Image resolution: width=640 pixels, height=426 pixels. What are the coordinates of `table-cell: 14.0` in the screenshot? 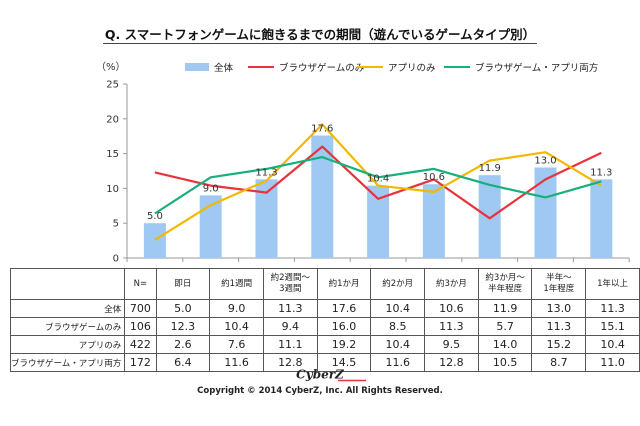 It's located at (505, 344).